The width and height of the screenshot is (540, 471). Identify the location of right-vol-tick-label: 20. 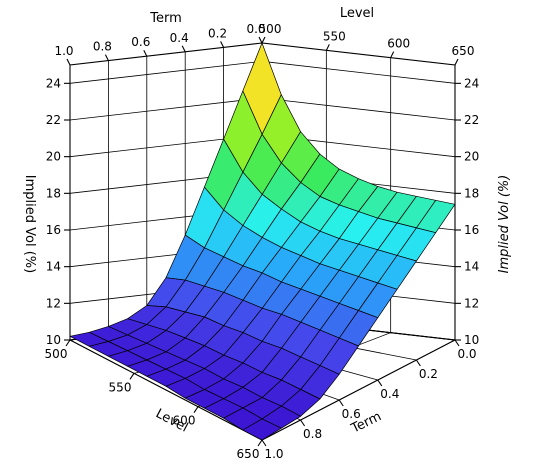
(471, 157).